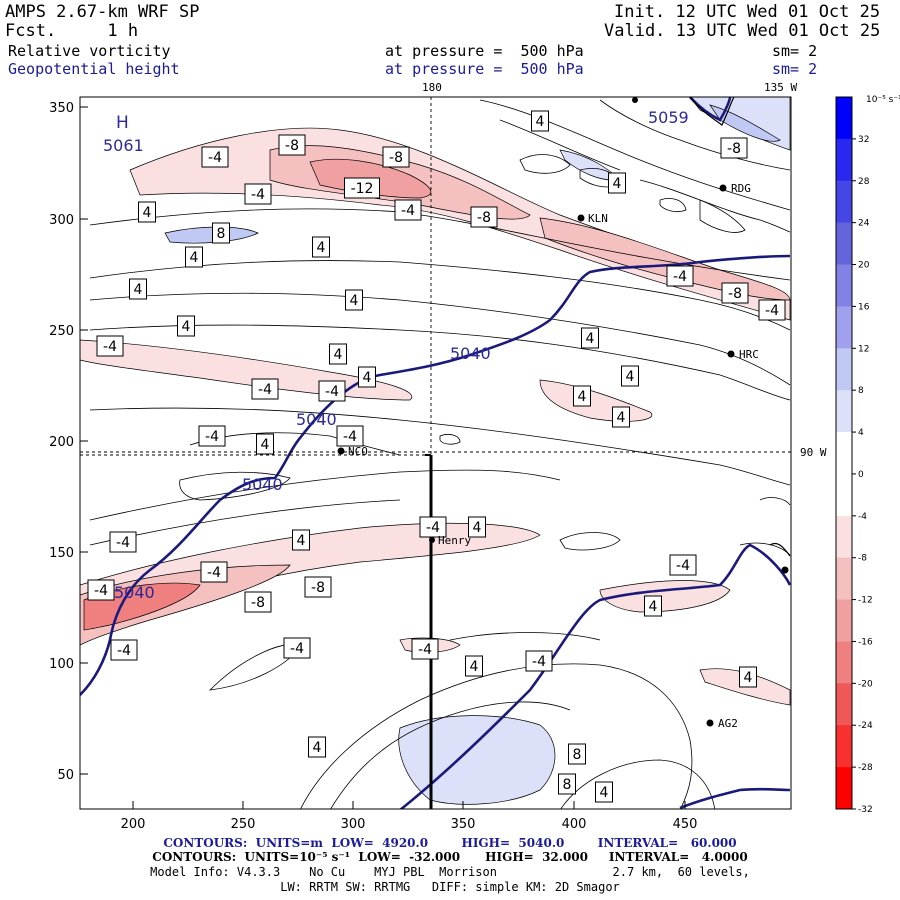 The image size is (900, 900). What do you see at coordinates (454, 540) in the screenshot?
I see `station-label: Henry` at bounding box center [454, 540].